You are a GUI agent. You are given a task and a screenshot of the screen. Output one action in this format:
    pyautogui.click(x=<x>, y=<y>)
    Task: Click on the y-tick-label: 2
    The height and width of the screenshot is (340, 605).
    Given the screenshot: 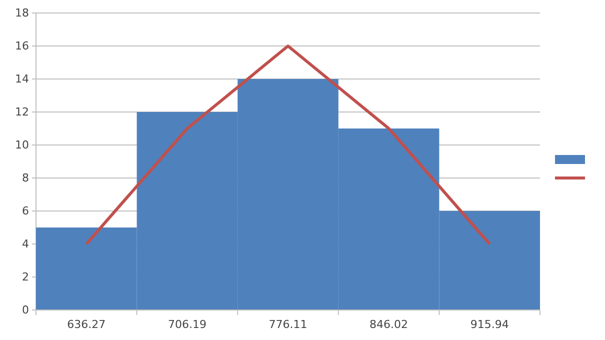 What is the action you would take?
    pyautogui.click(x=25, y=277)
    